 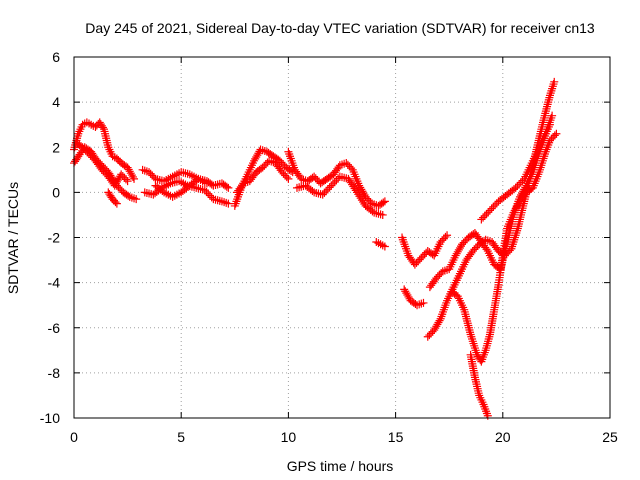 I want to click on y-tick-label: -4, so click(x=54, y=283).